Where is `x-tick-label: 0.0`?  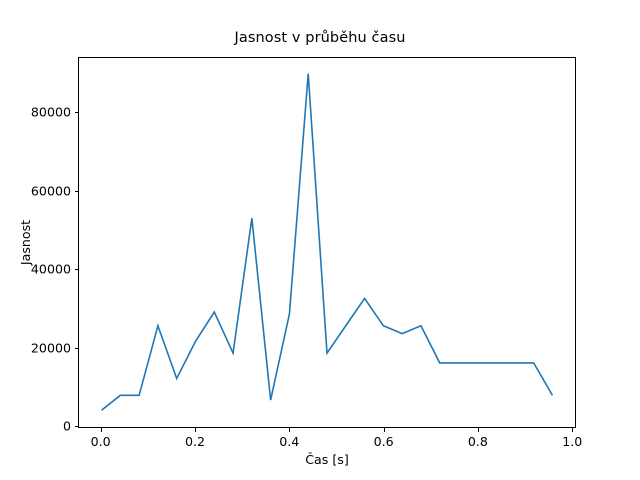
x-tick-label: 0.0 is located at coordinates (100, 441).